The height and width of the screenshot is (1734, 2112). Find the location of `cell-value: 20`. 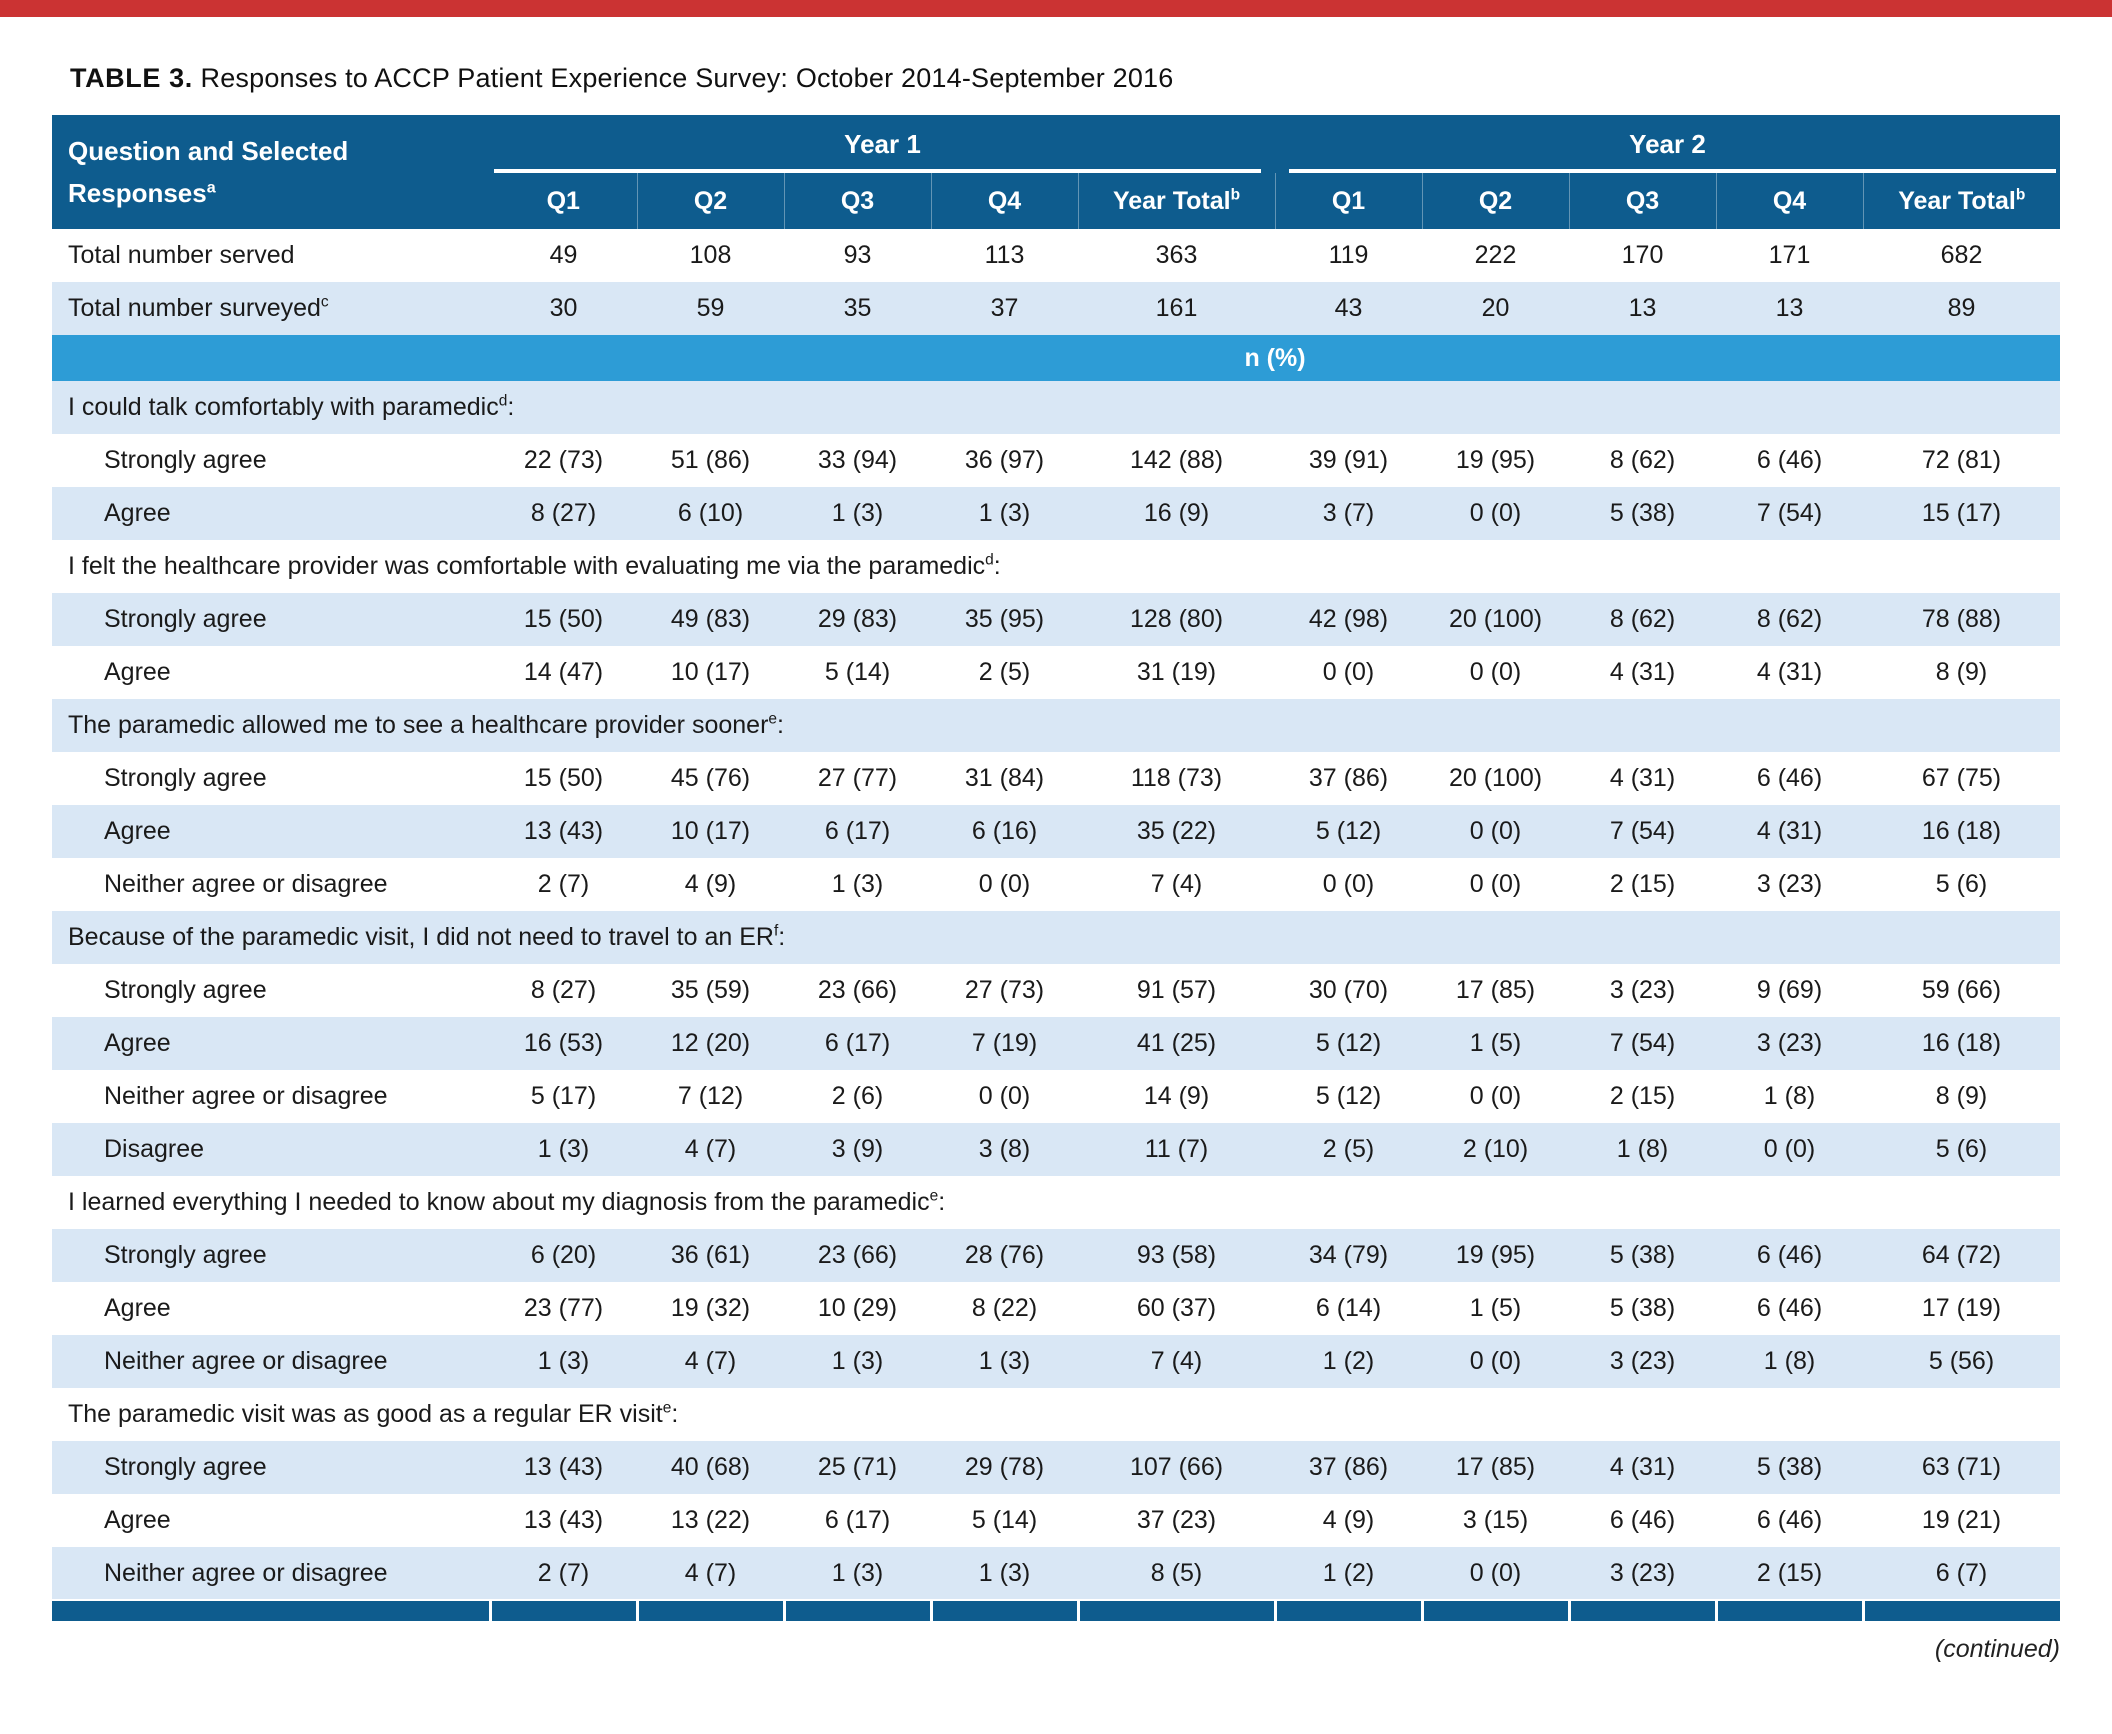

cell-value: 20 is located at coordinates (1495, 308).